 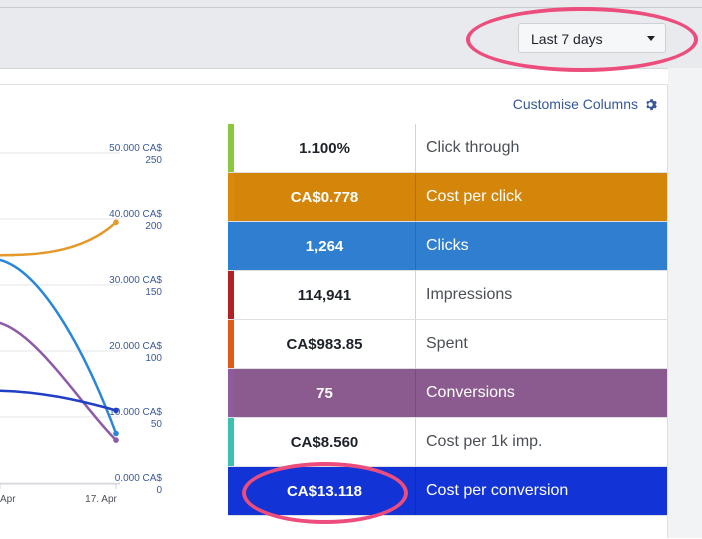 I want to click on axis-tick-currency: 0.000 CA$, so click(x=139, y=478).